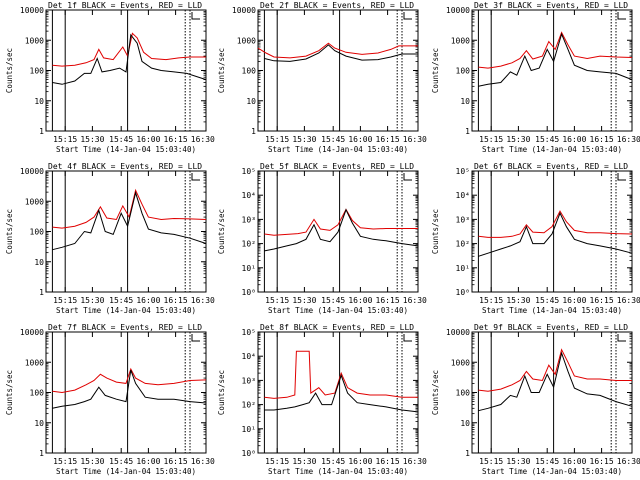 This screenshot has height=480, width=640. Describe the element at coordinates (337, 5) in the screenshot. I see `chart-title: Det 2f BLACK = Events, RED = LLD` at that location.